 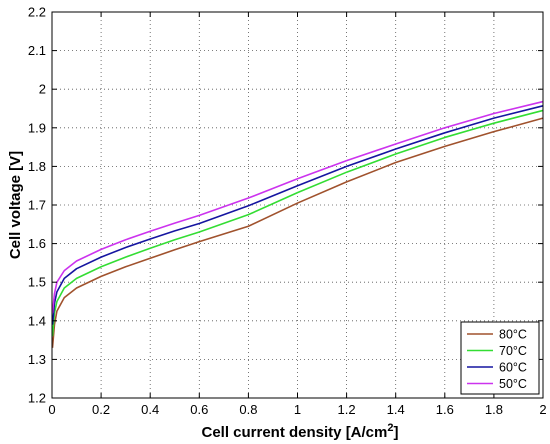 I want to click on y-tick-label: 1.3, so click(x=37, y=359).